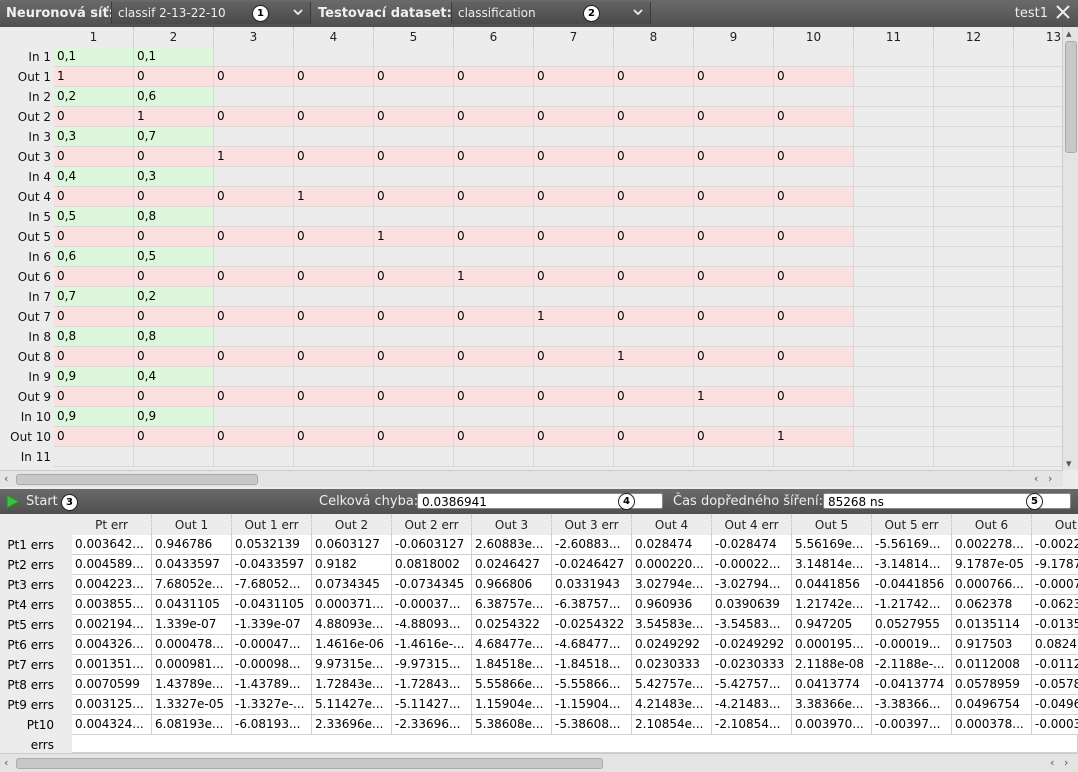 The height and width of the screenshot is (772, 1078). What do you see at coordinates (40, 735) in the screenshot?
I see `errors-row-header: Pt10 errs` at bounding box center [40, 735].